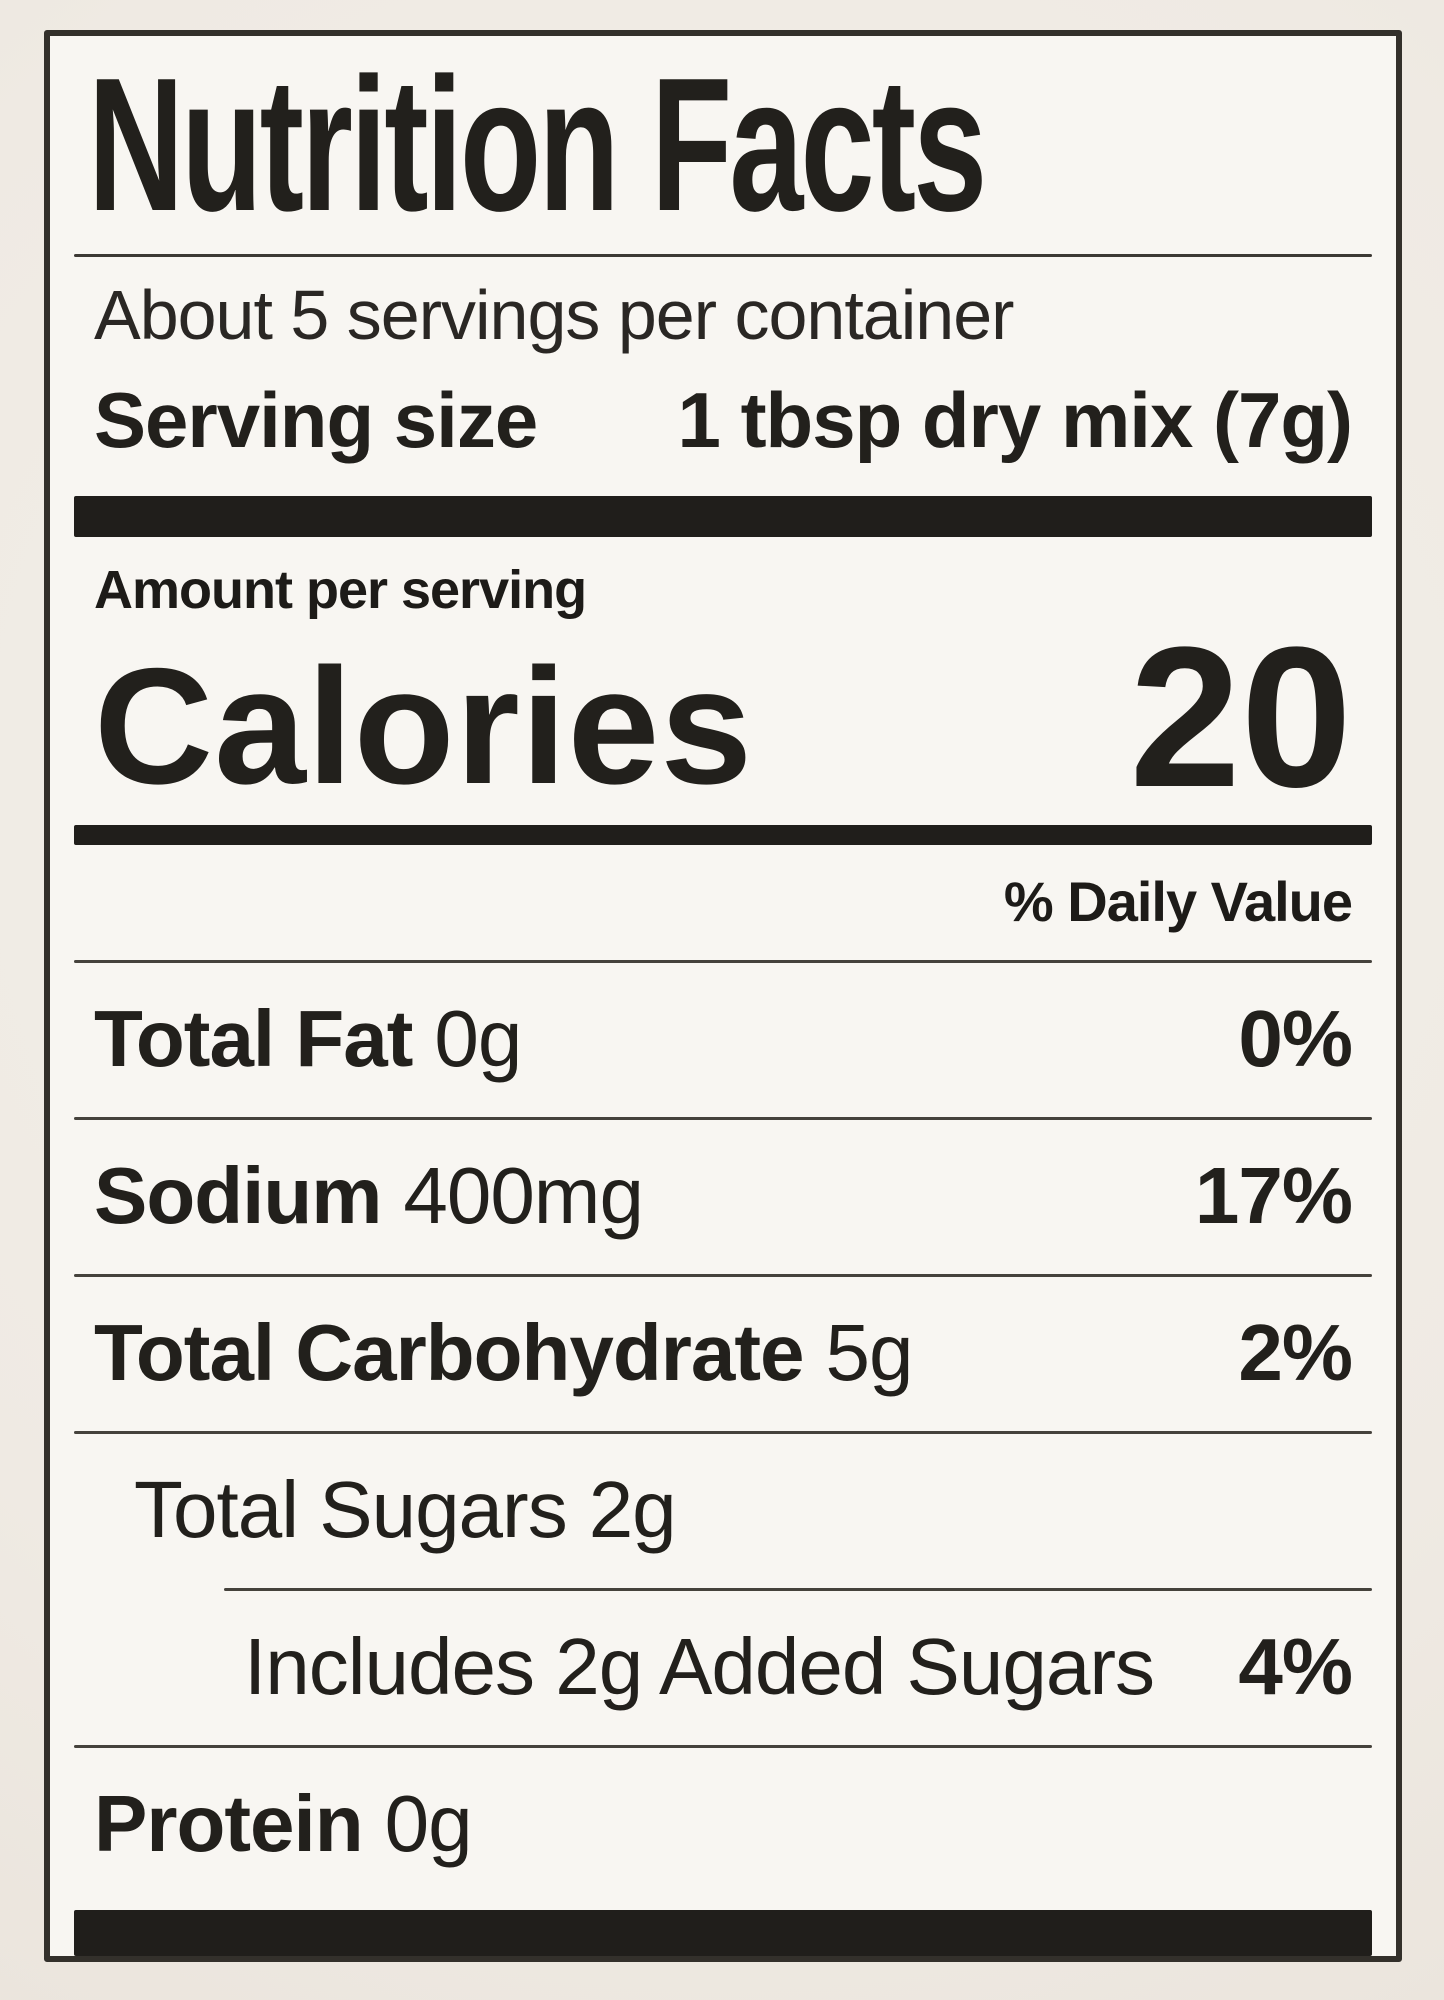  I want to click on section-separator-bar-bottom, so click(723, 1933).